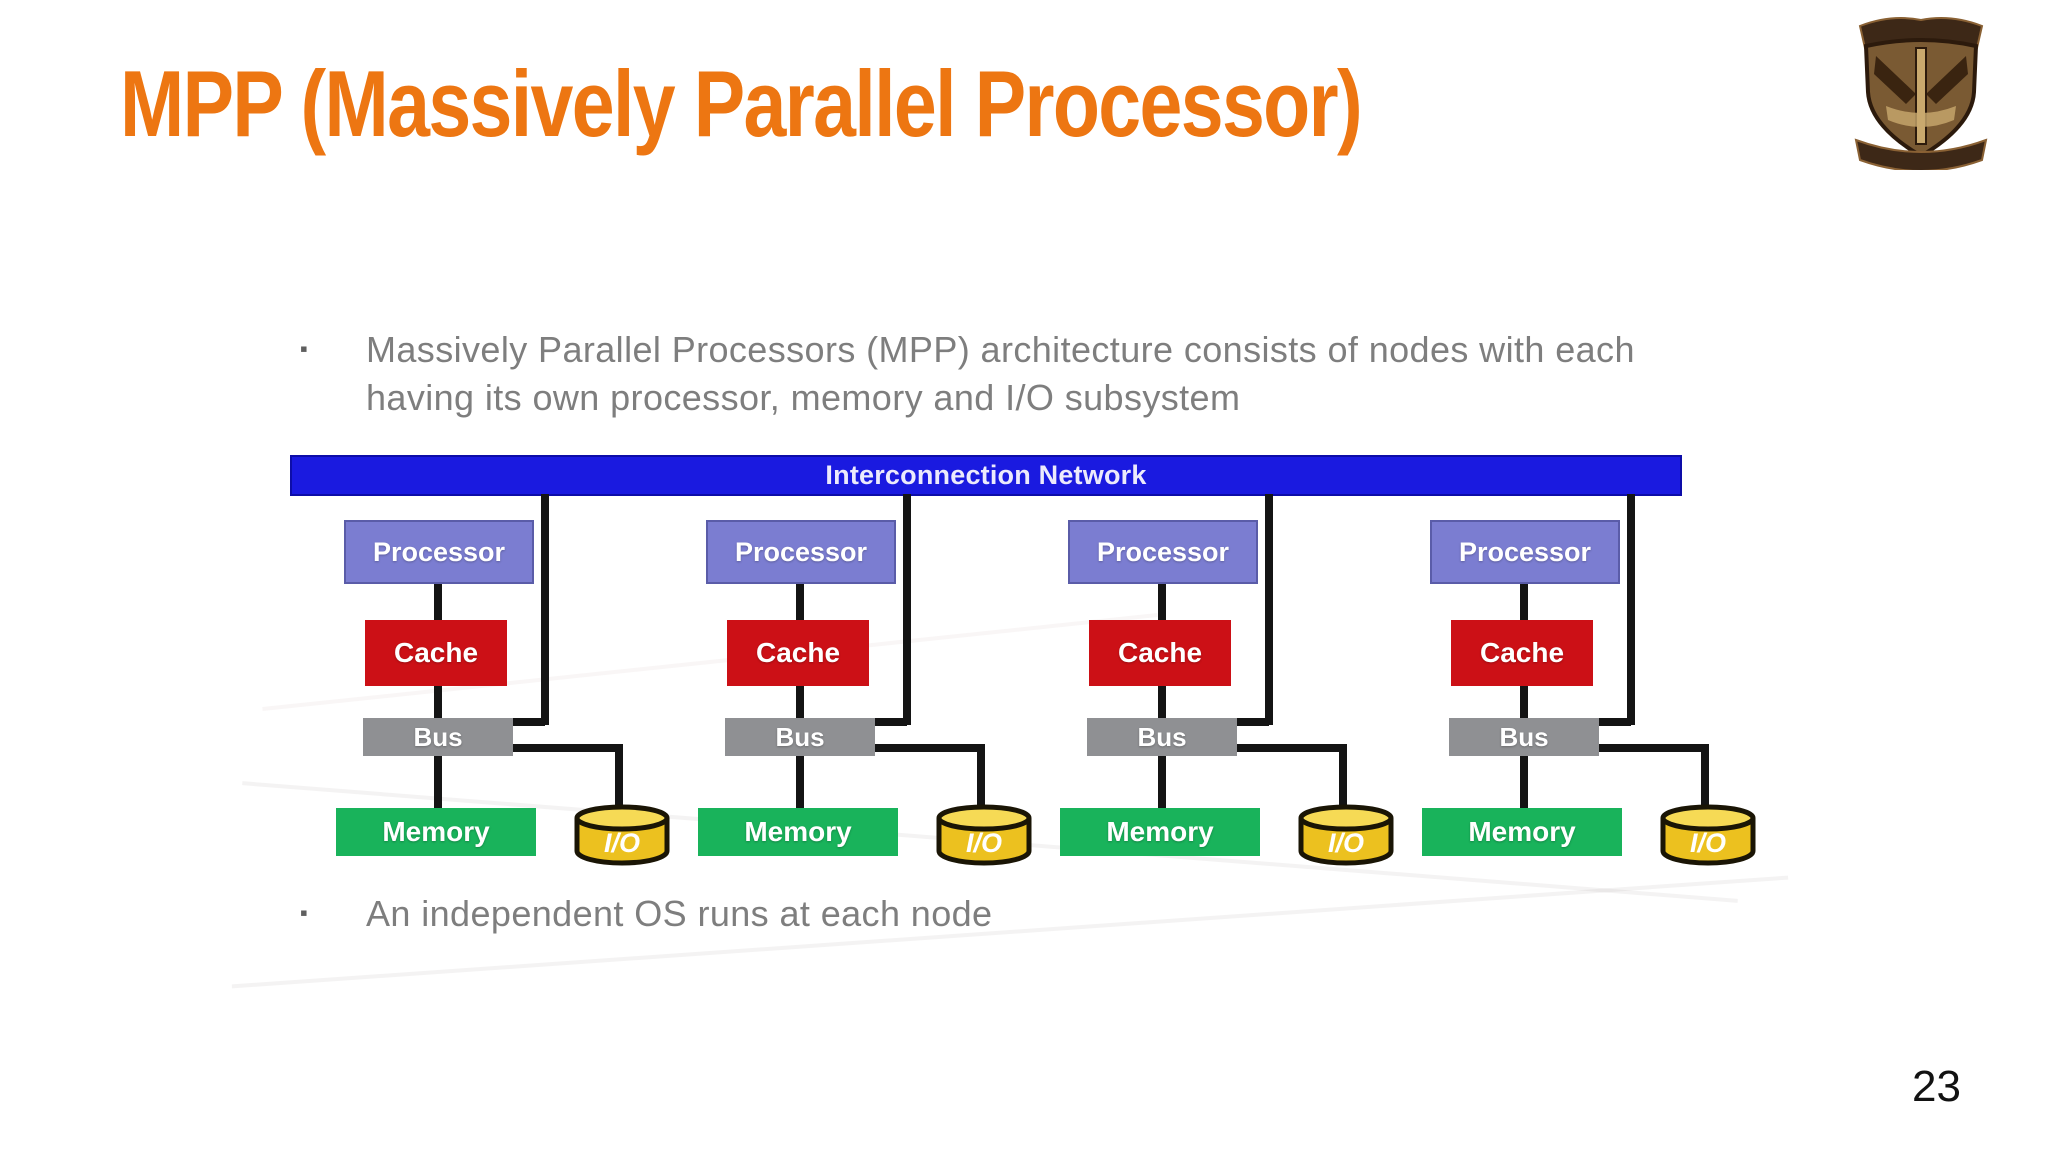  I want to click on interconnection-network-label: Interconnection Network, so click(986, 475).